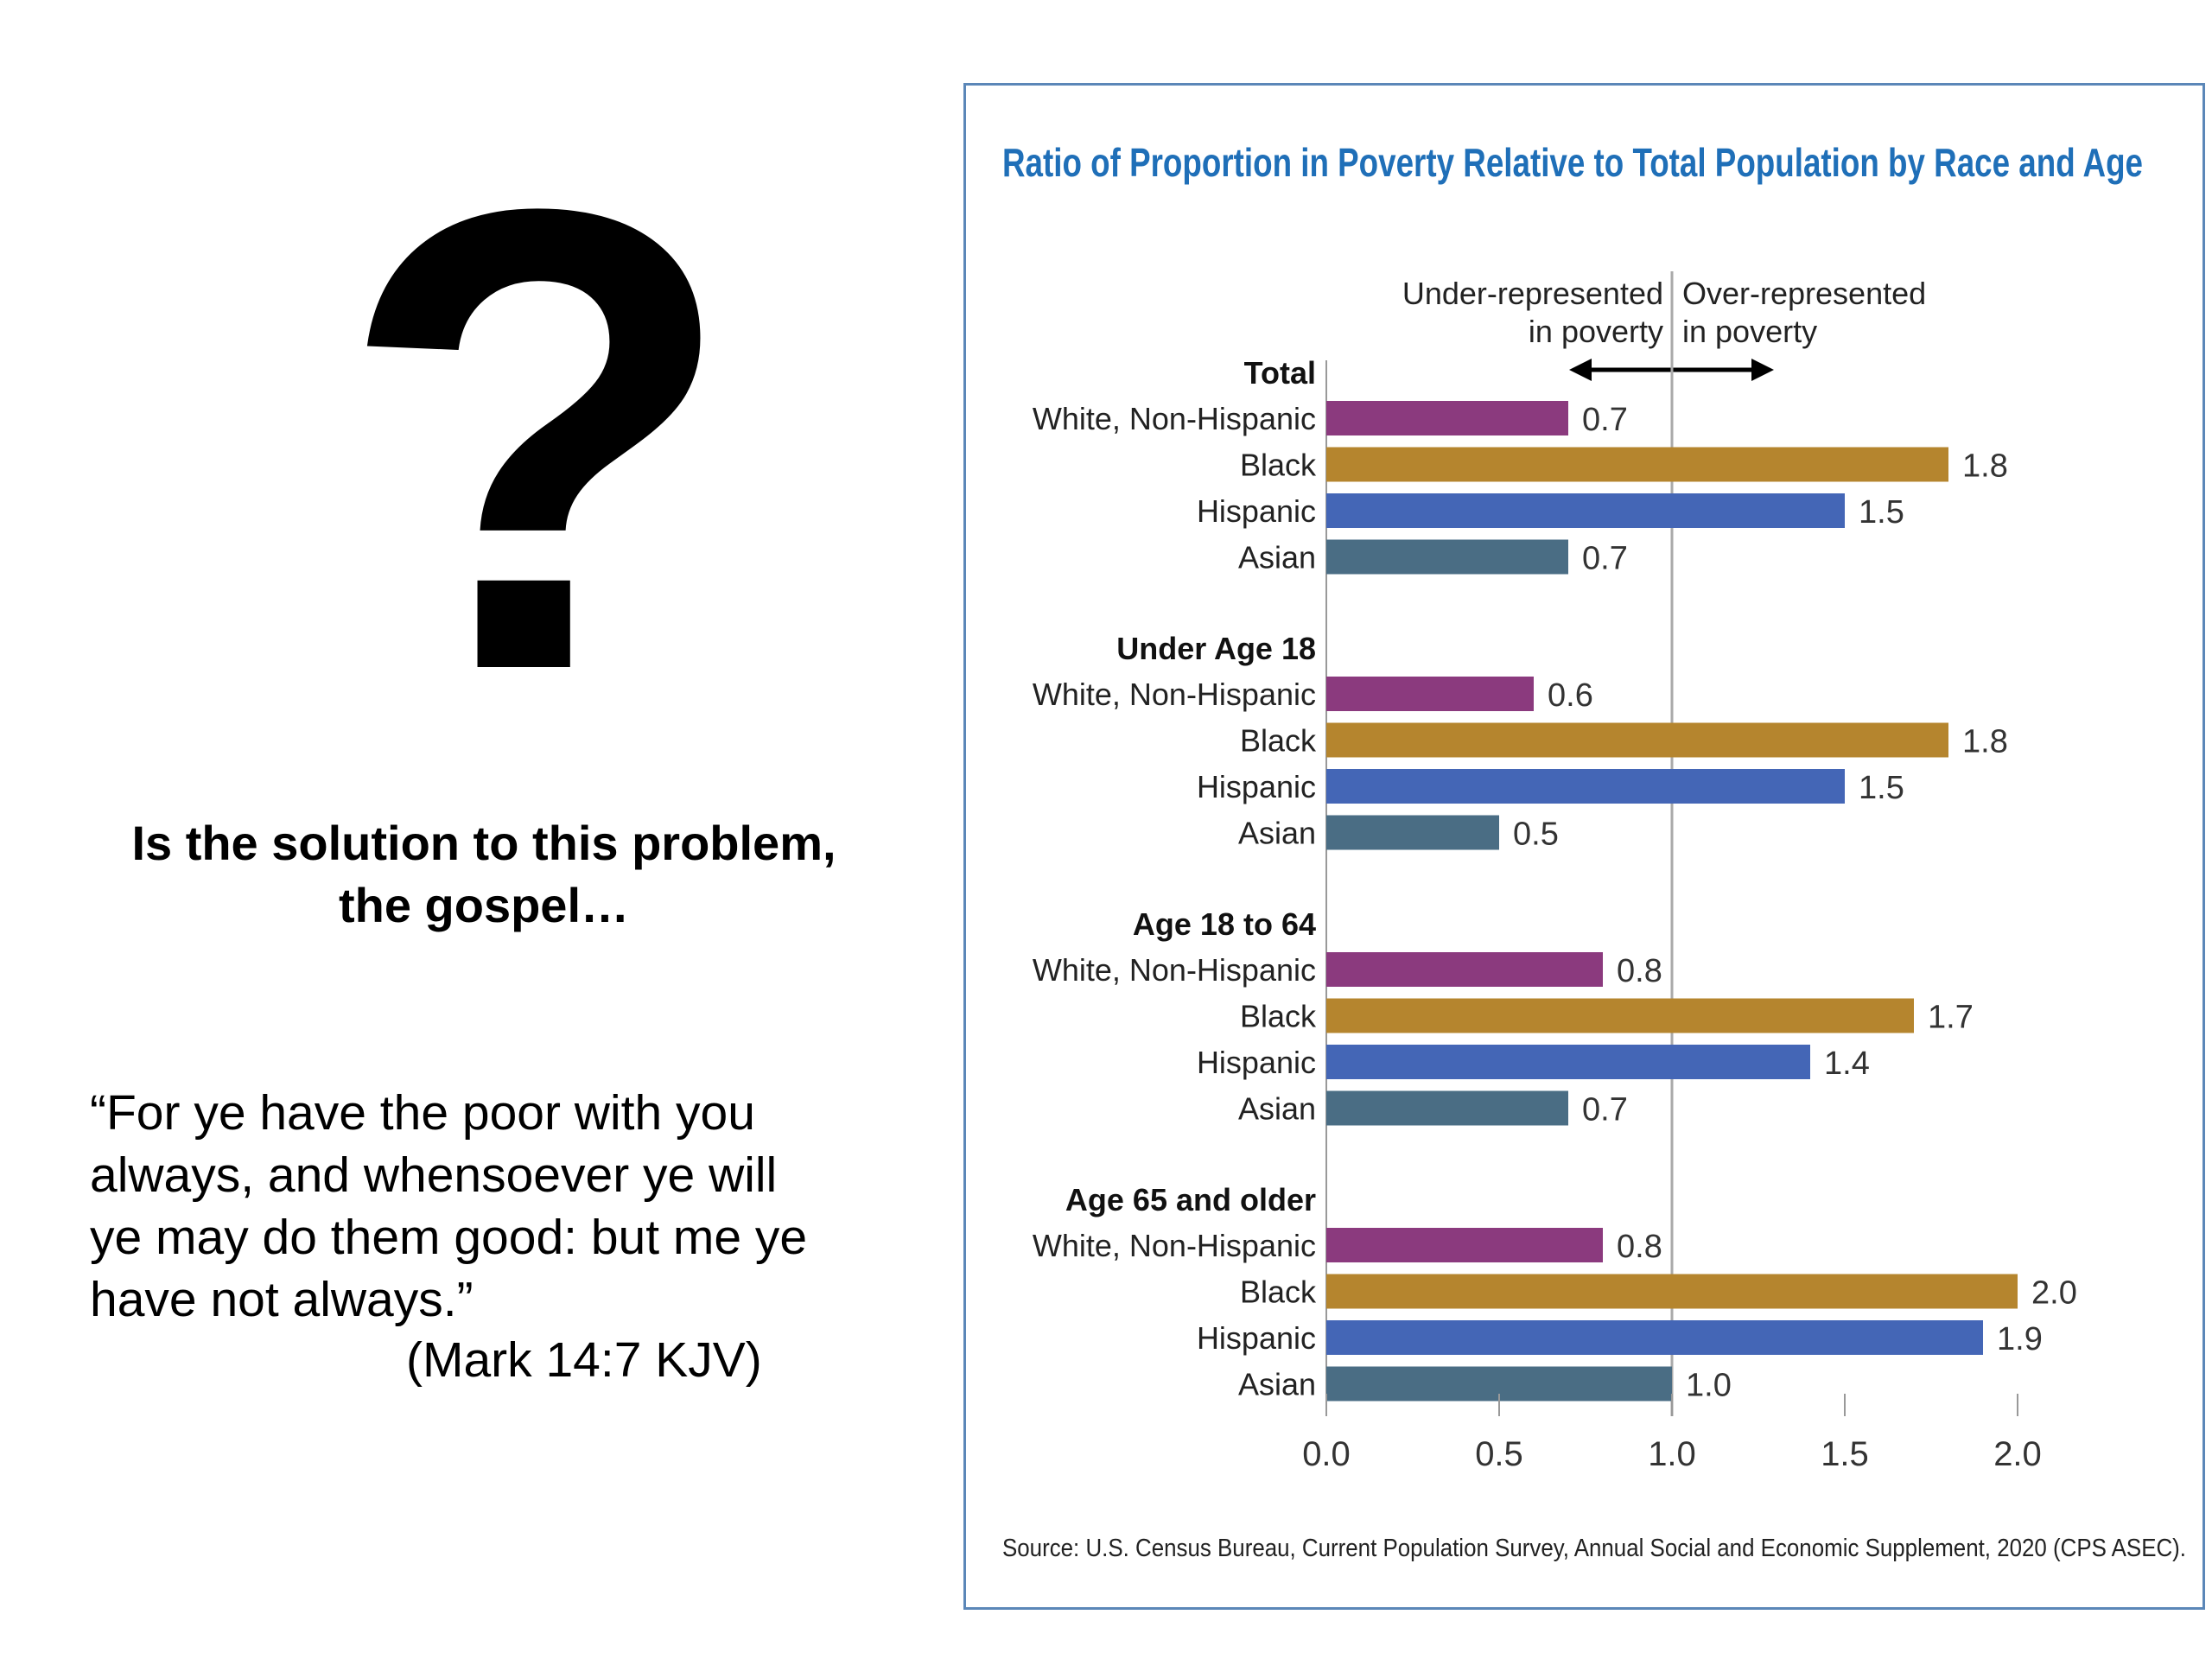 The width and height of the screenshot is (2212, 1659). What do you see at coordinates (1762, 370) in the screenshot?
I see `arrow-head-right` at bounding box center [1762, 370].